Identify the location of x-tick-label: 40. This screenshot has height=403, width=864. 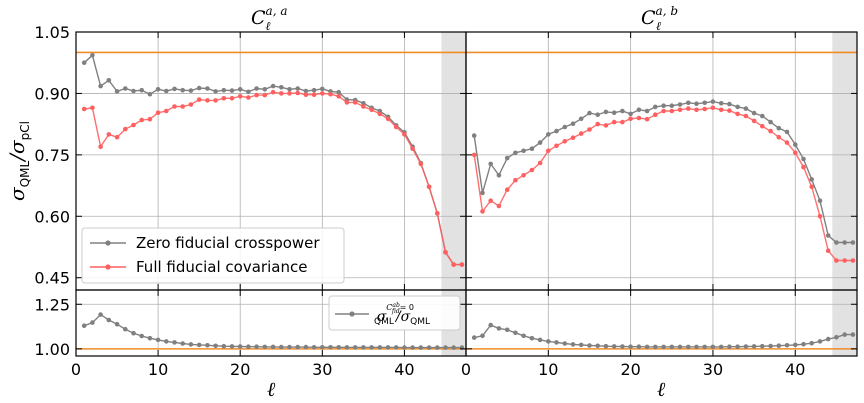
(404, 369).